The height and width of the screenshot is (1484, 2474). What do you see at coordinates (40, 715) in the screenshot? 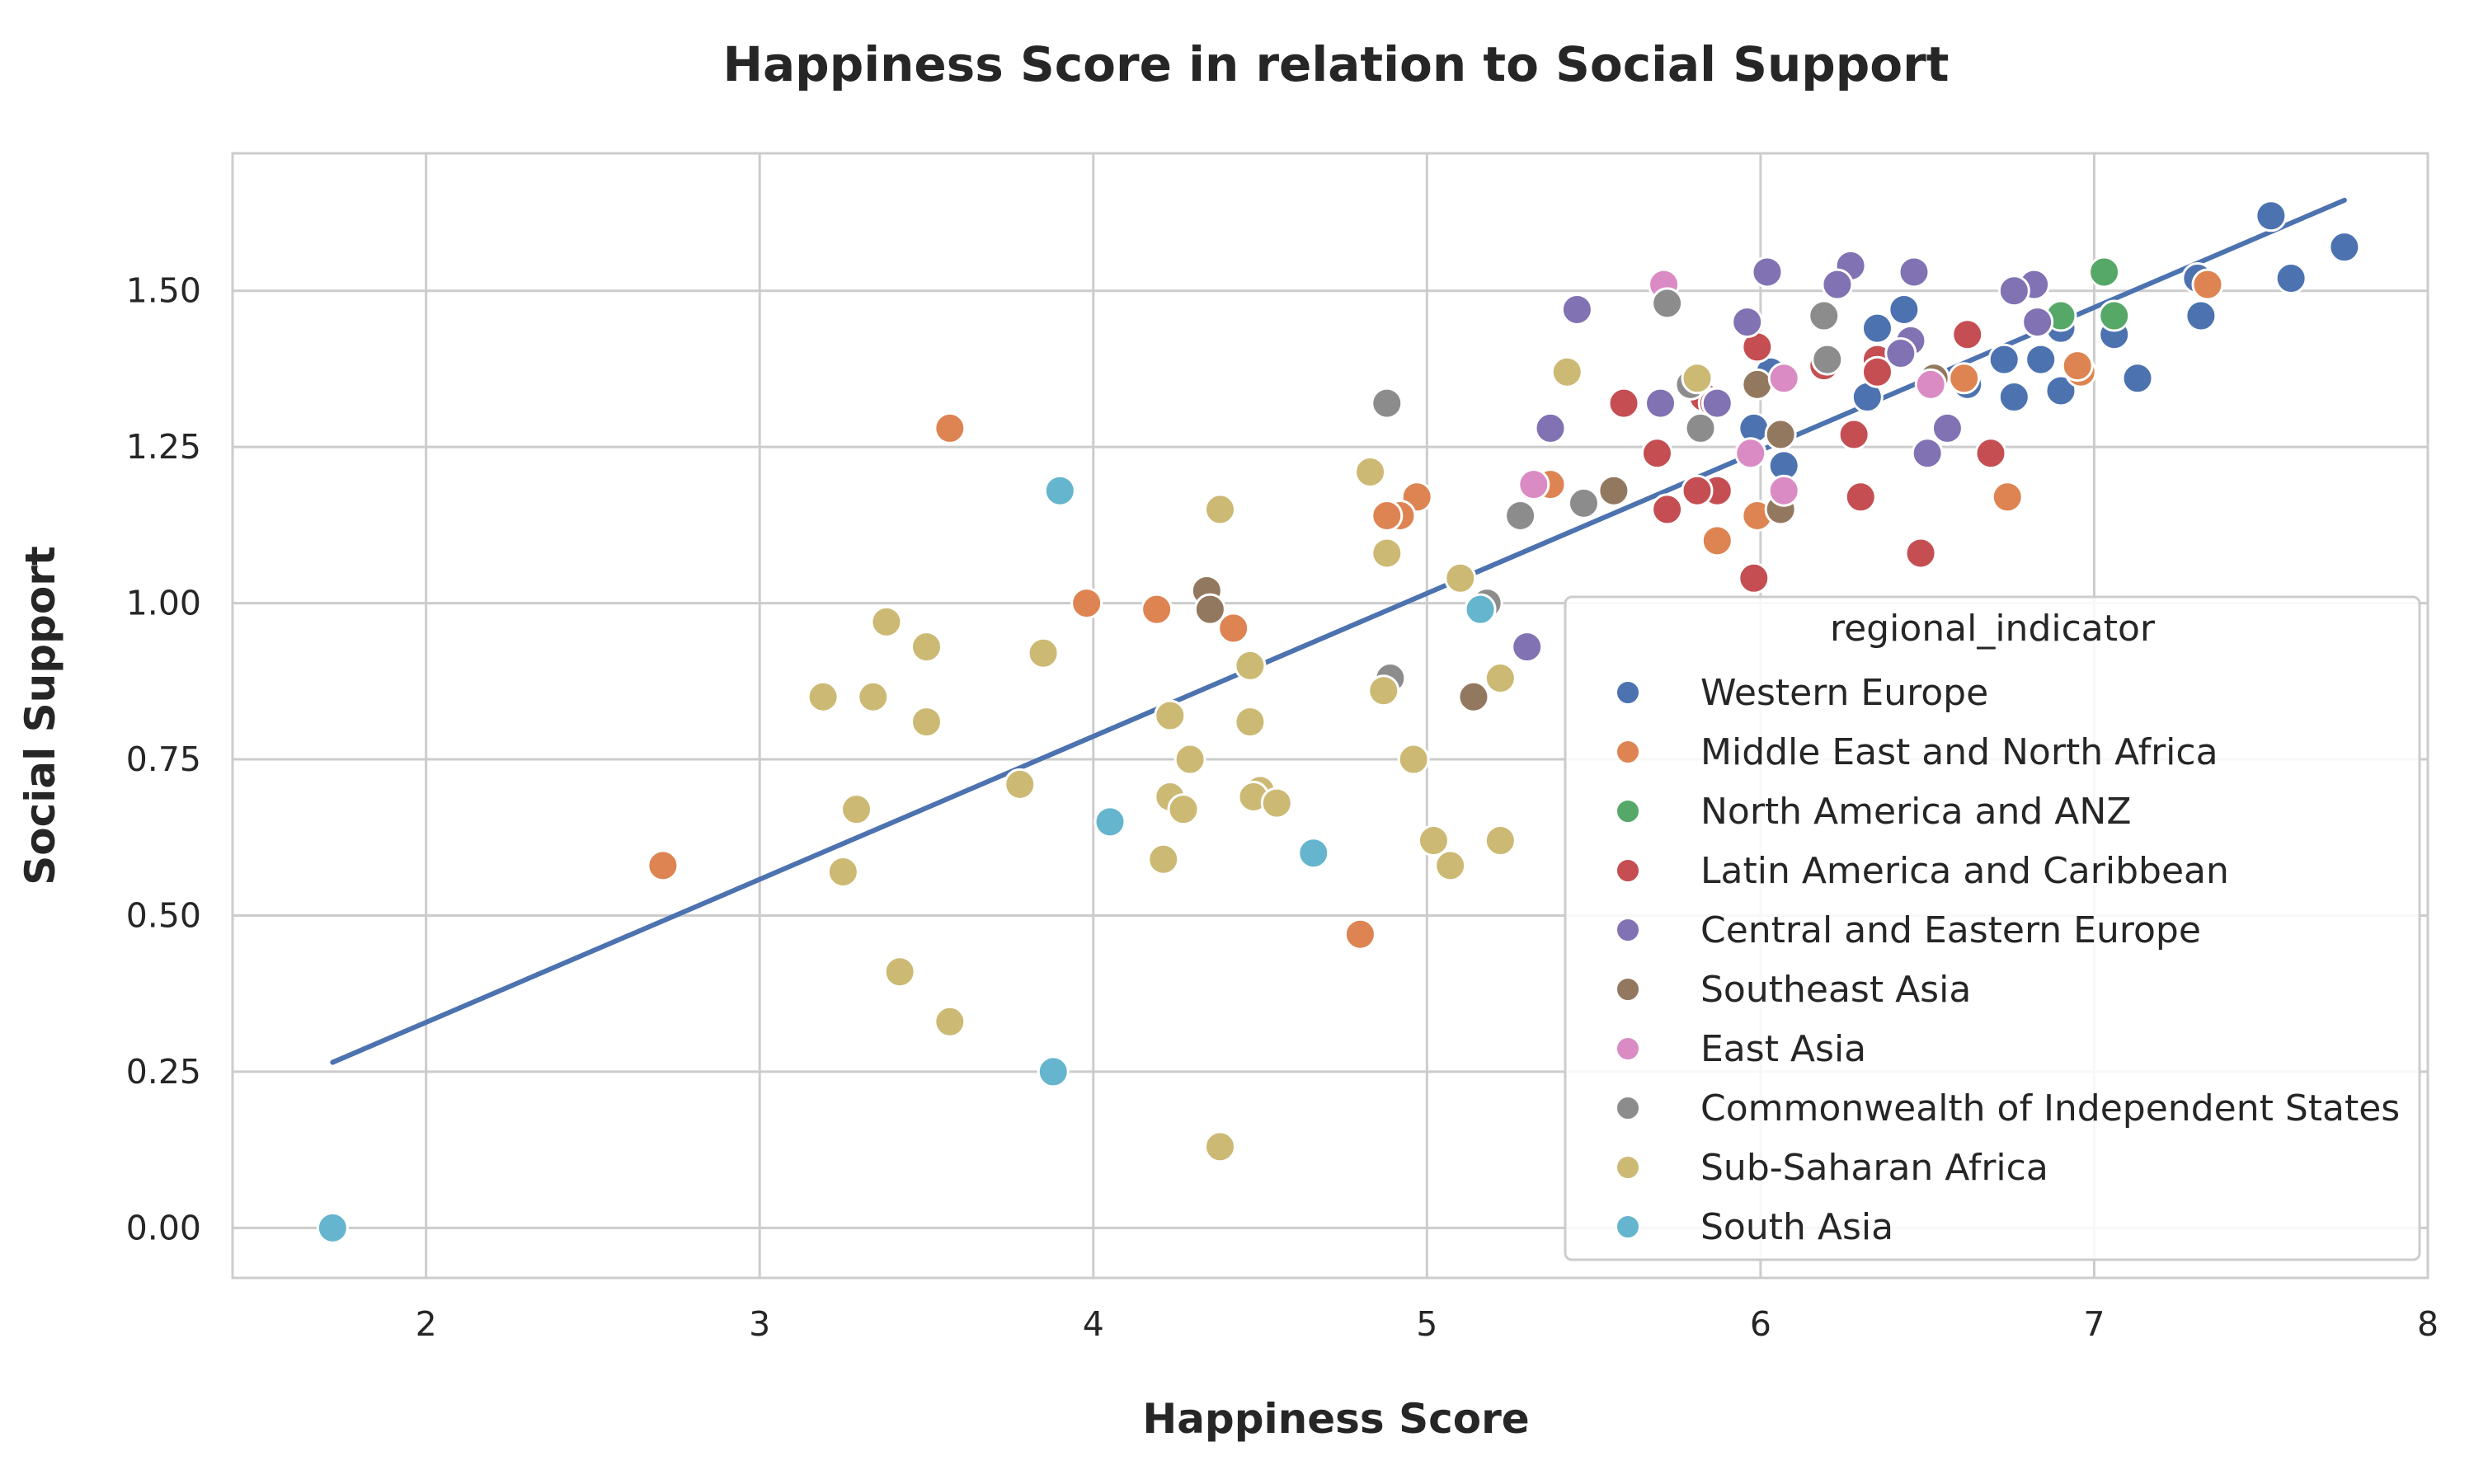
I see `y-axis-label: Social Support` at bounding box center [40, 715].